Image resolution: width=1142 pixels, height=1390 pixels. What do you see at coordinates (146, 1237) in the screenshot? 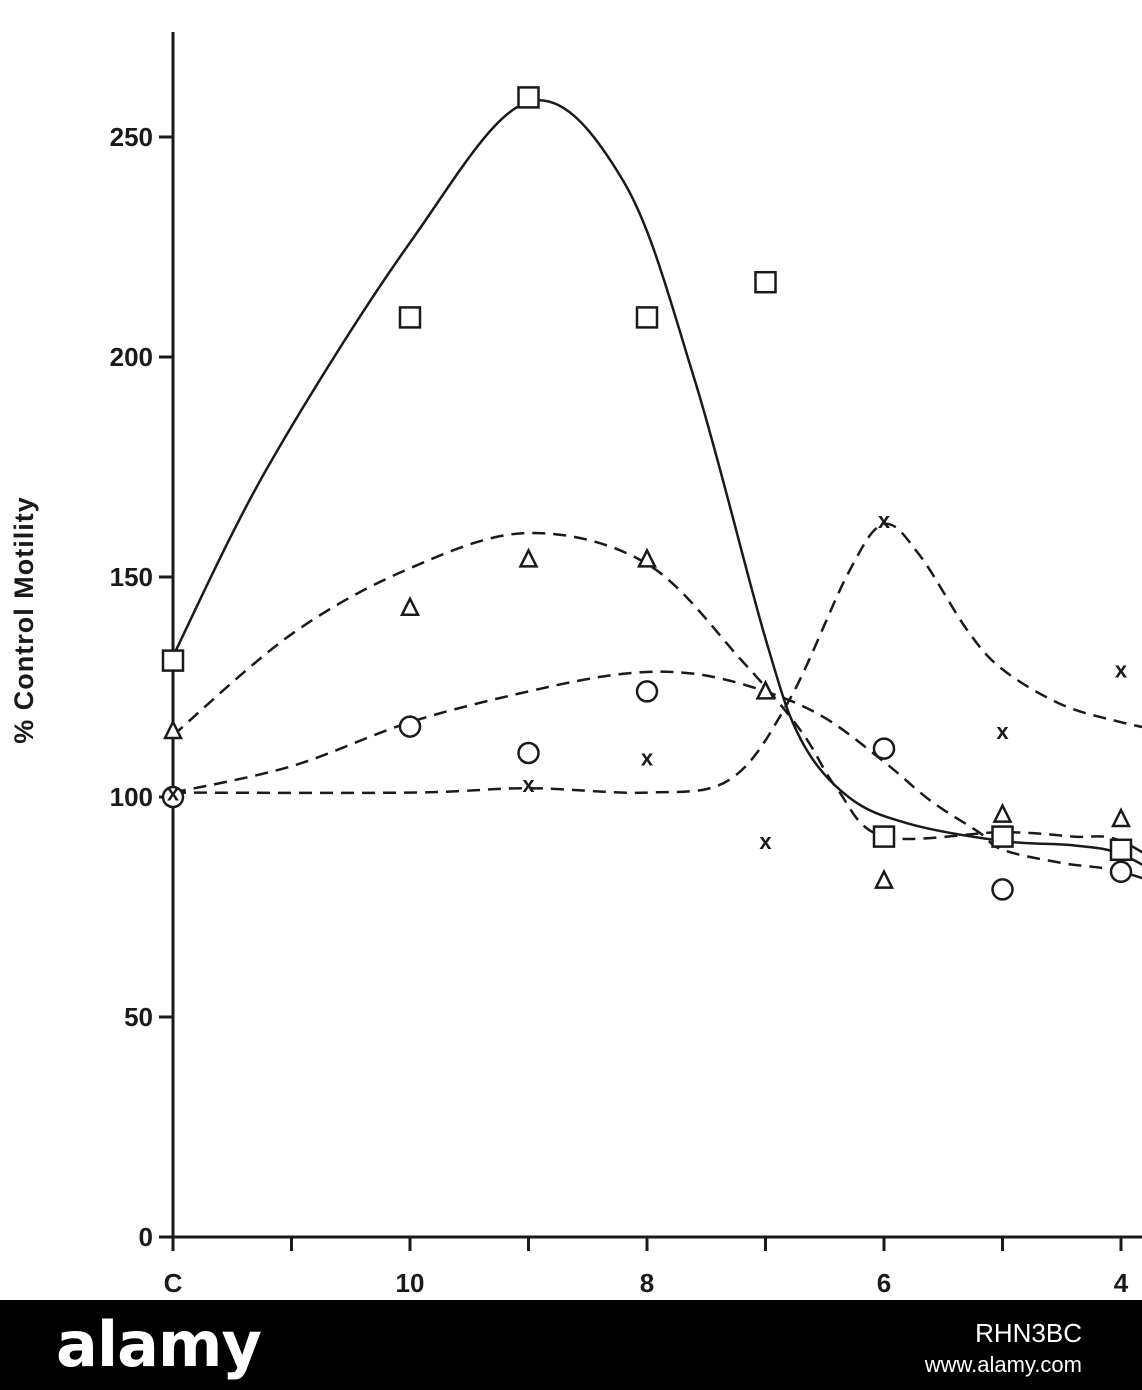
I see `y-tick-label: 0` at bounding box center [146, 1237].